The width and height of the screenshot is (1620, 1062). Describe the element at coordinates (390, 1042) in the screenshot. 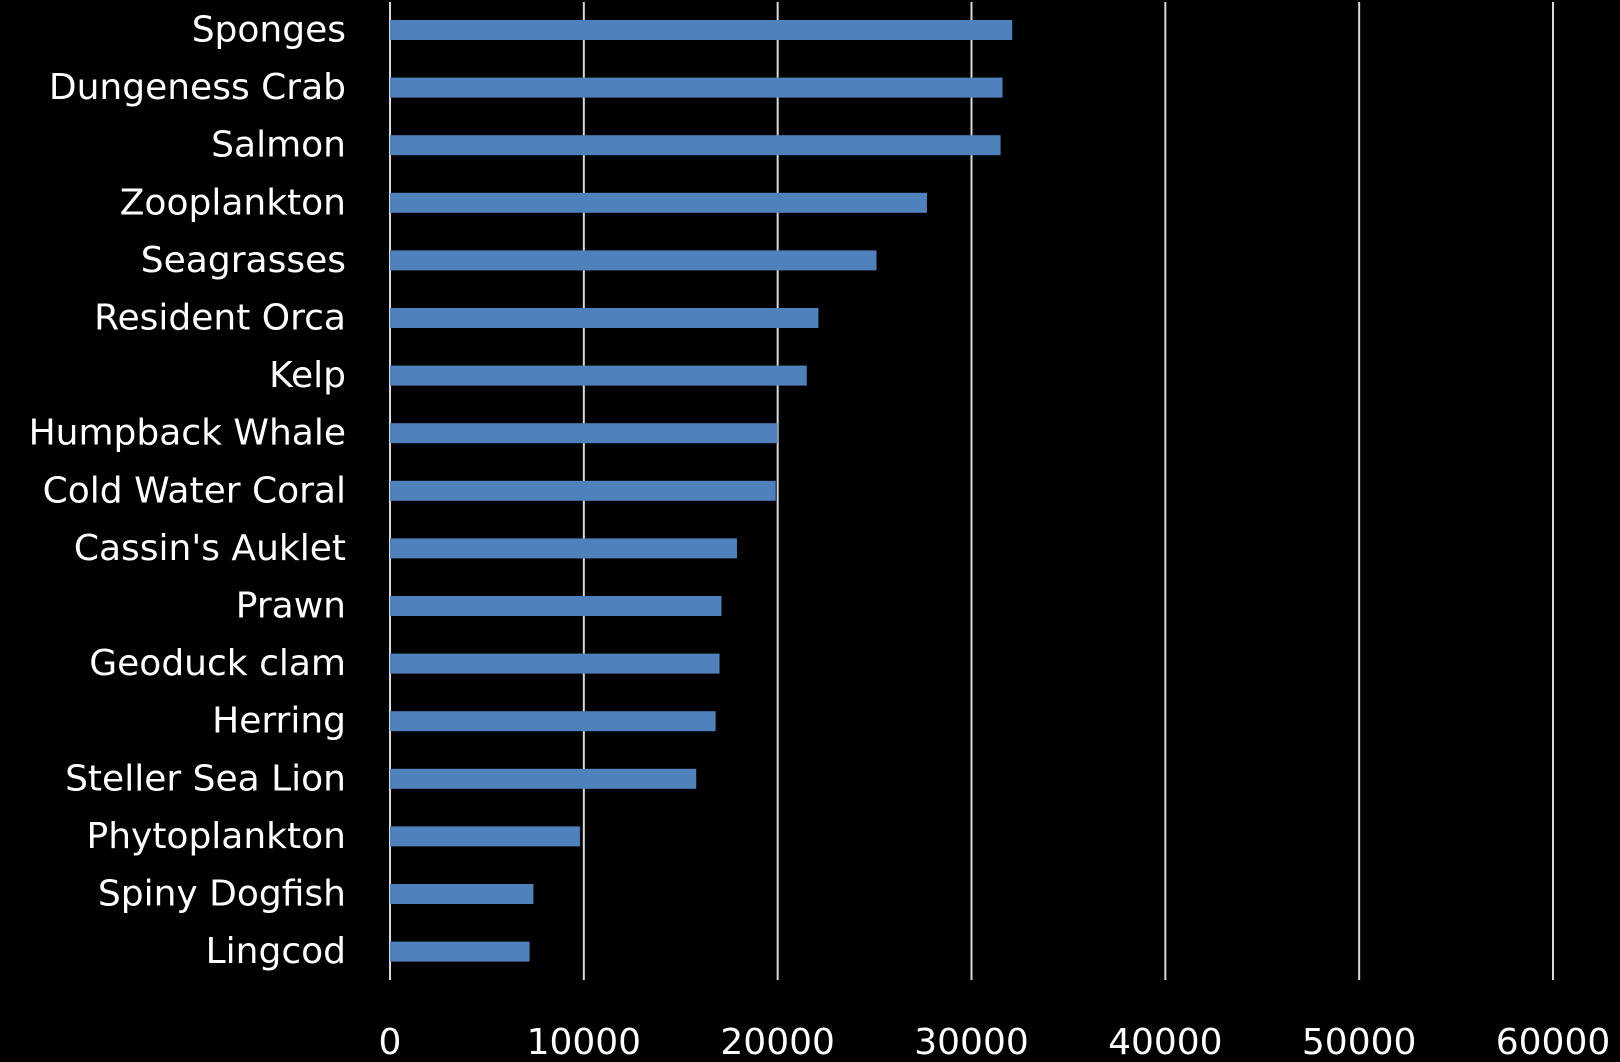

I see `x-tick-label: 0` at that location.